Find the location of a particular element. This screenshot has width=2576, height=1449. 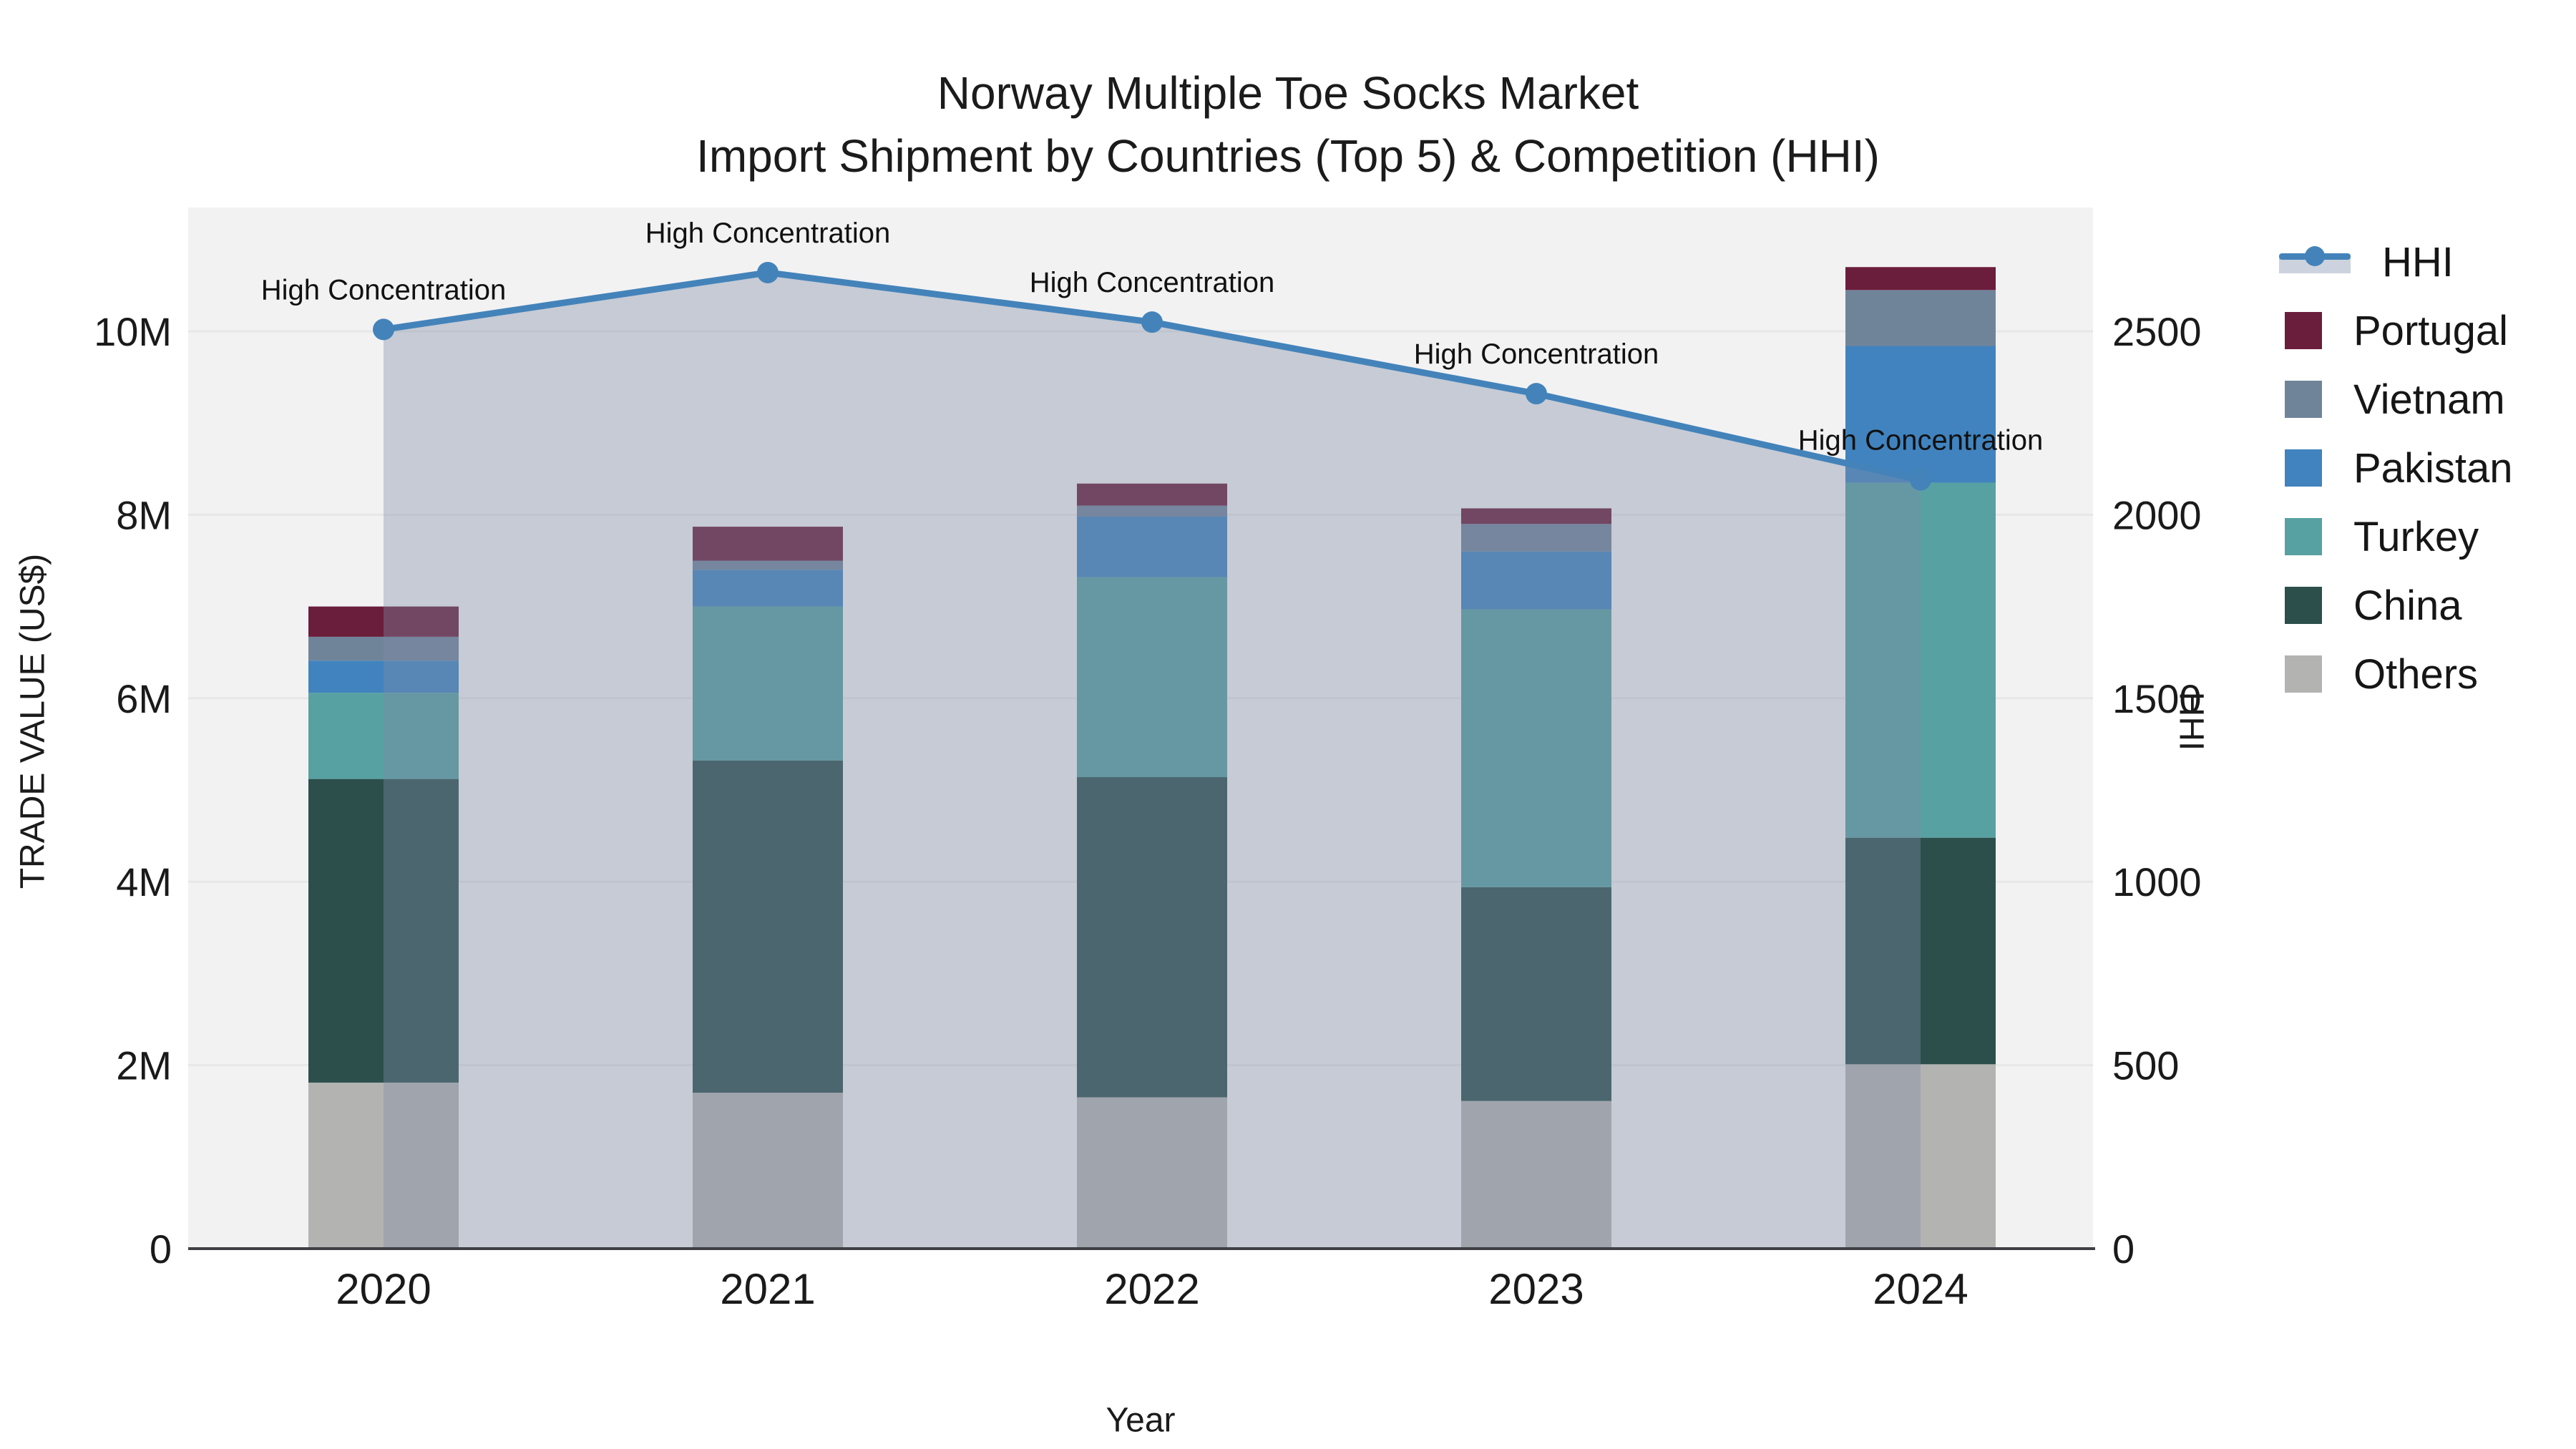

annotation-high-concentration-2022: High Concentration is located at coordinates (1152, 282).